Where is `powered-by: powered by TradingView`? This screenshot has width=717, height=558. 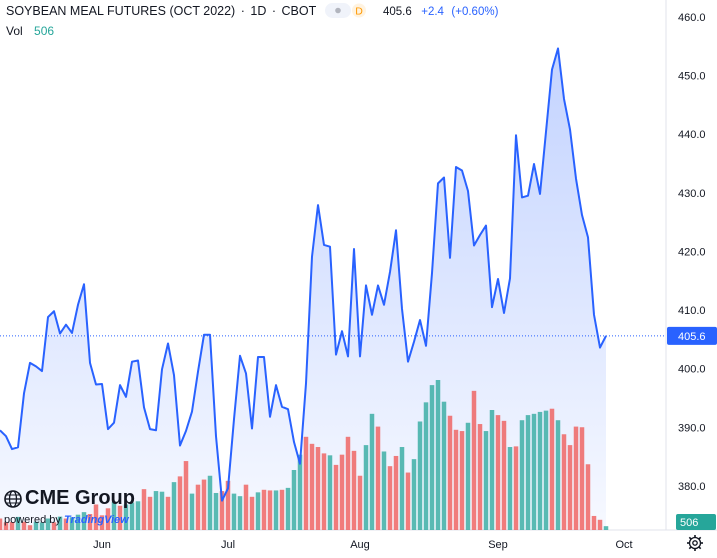 powered-by: powered by TradingView is located at coordinates (66, 520).